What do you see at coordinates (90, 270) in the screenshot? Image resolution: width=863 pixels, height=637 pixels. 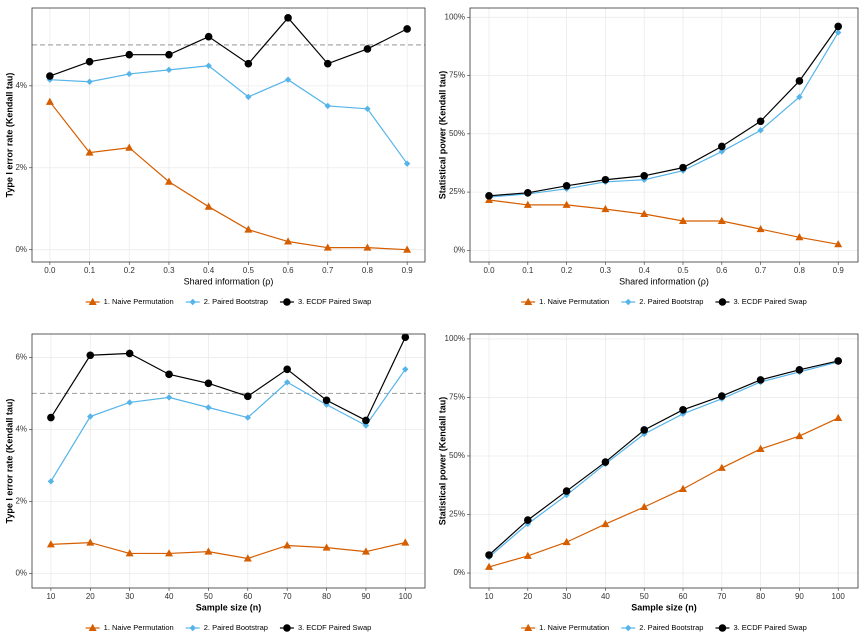 I see `x-tick-label: 0.1` at bounding box center [90, 270].